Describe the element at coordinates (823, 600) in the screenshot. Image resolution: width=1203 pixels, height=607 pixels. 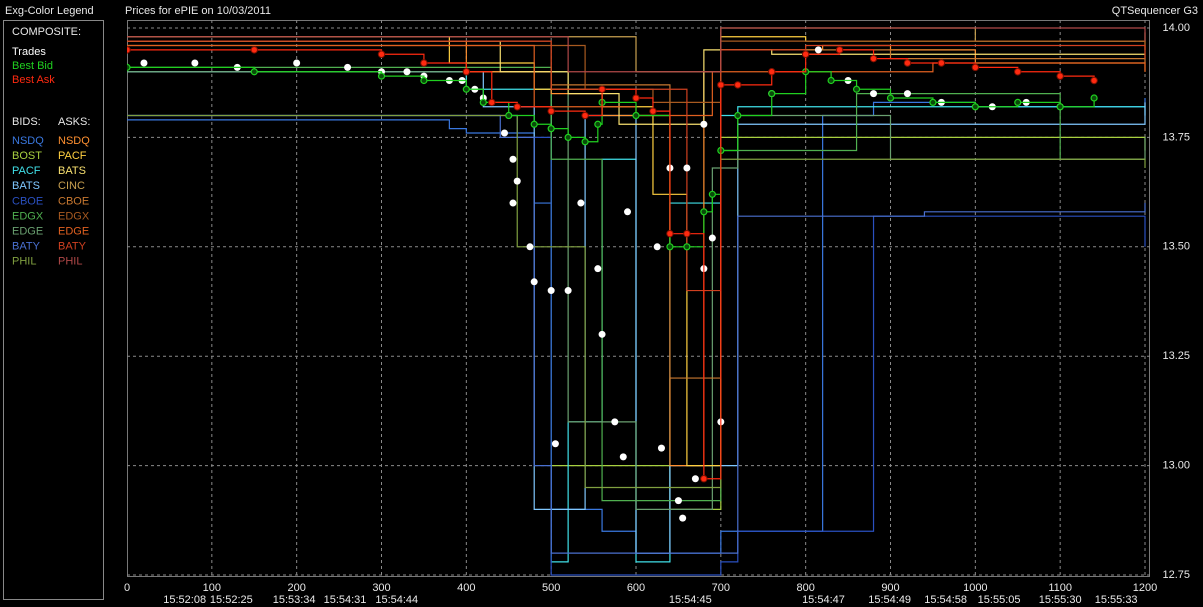
I see `time-tick-label: 15:54:47` at that location.